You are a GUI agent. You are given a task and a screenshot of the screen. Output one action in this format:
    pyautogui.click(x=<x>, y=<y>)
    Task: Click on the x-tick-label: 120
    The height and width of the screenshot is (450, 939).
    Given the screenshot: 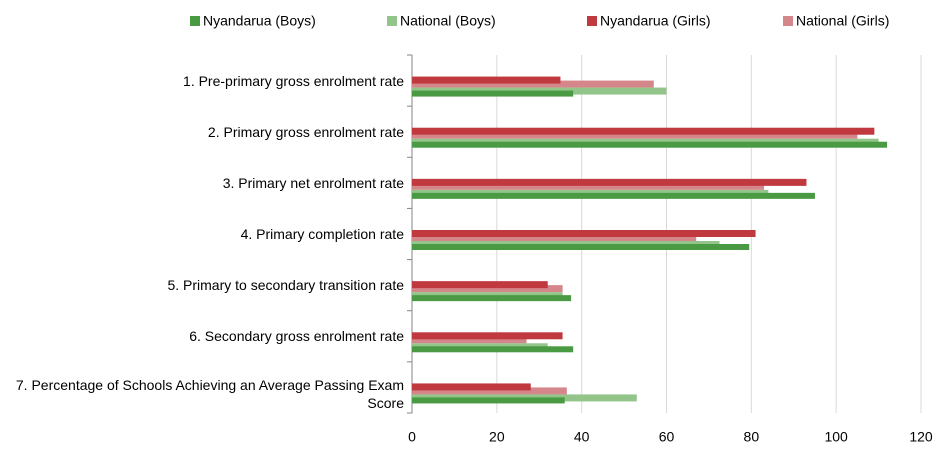 What is the action you would take?
    pyautogui.click(x=921, y=437)
    